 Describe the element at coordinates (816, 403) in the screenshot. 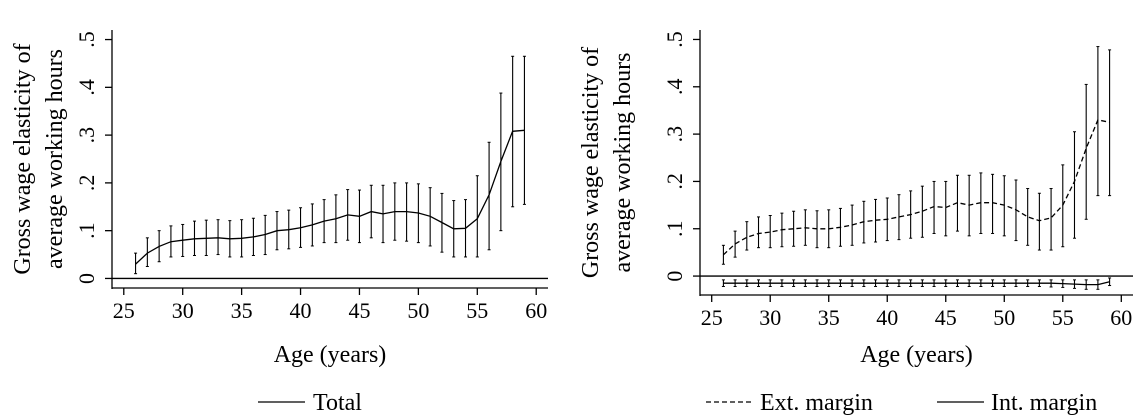

I see `legend-label: Ext. margin` at that location.